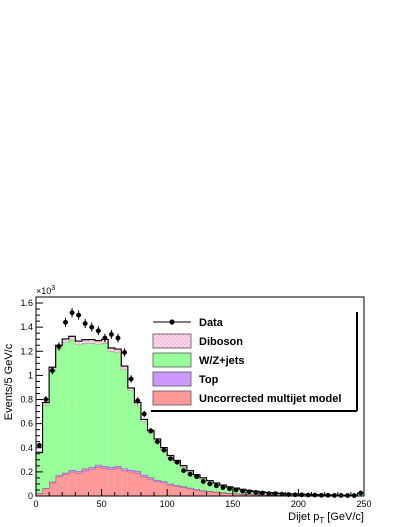  What do you see at coordinates (298, 504) in the screenshot?
I see `x-tick-label-200: 200` at bounding box center [298, 504].